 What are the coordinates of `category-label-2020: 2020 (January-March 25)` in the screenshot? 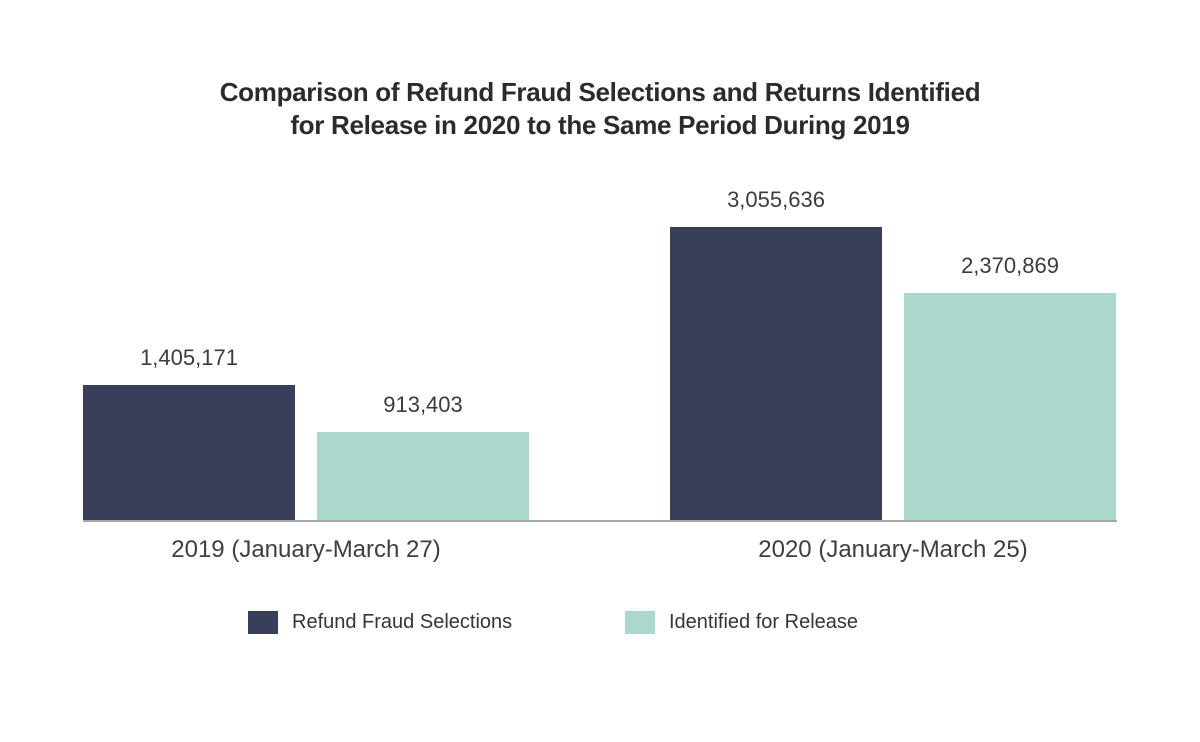 It's located at (893, 549).